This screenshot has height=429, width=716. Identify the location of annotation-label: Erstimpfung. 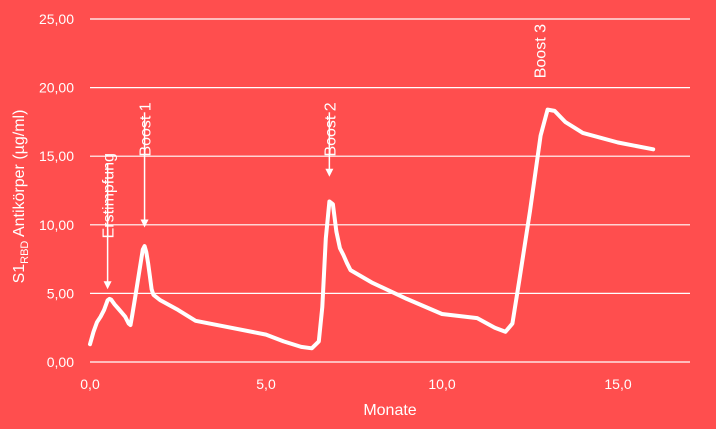
(109, 195).